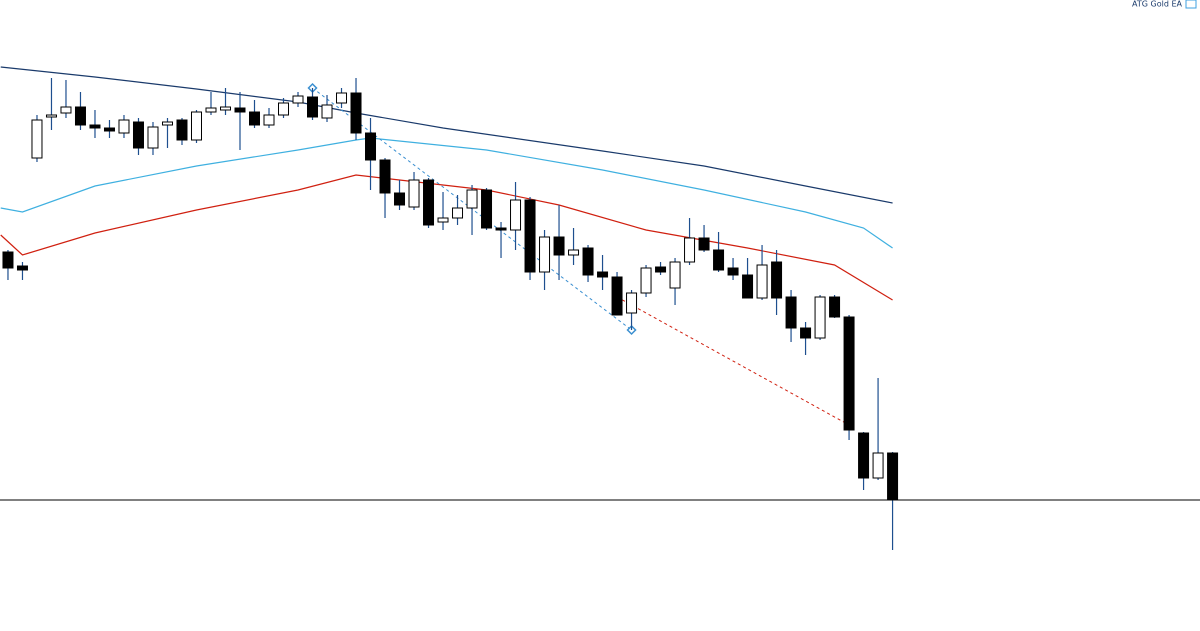 The image size is (1200, 631). Describe the element at coordinates (1157, 4) in the screenshot. I see `ea-label: ATG Gold EA` at that location.